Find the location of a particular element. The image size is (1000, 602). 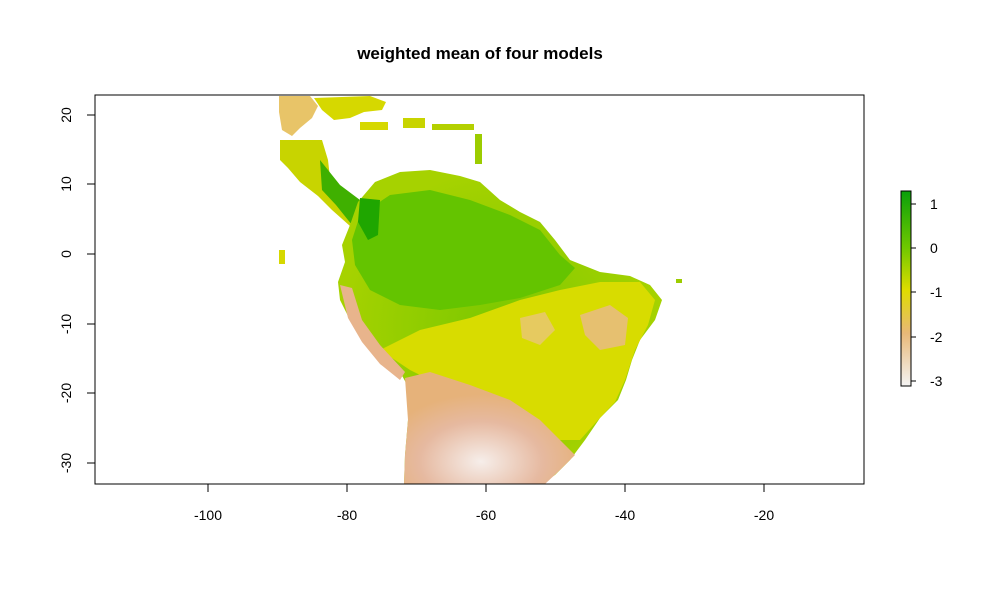

land-amazon-core is located at coordinates (463, 250).